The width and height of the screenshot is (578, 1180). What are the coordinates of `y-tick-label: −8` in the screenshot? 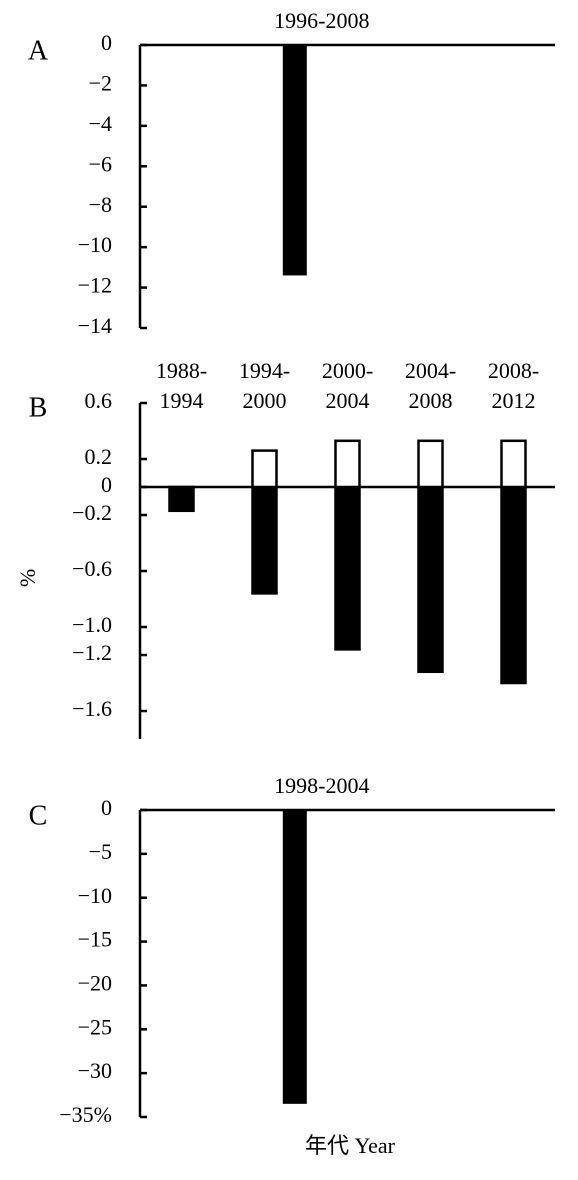 It's located at (100, 204).